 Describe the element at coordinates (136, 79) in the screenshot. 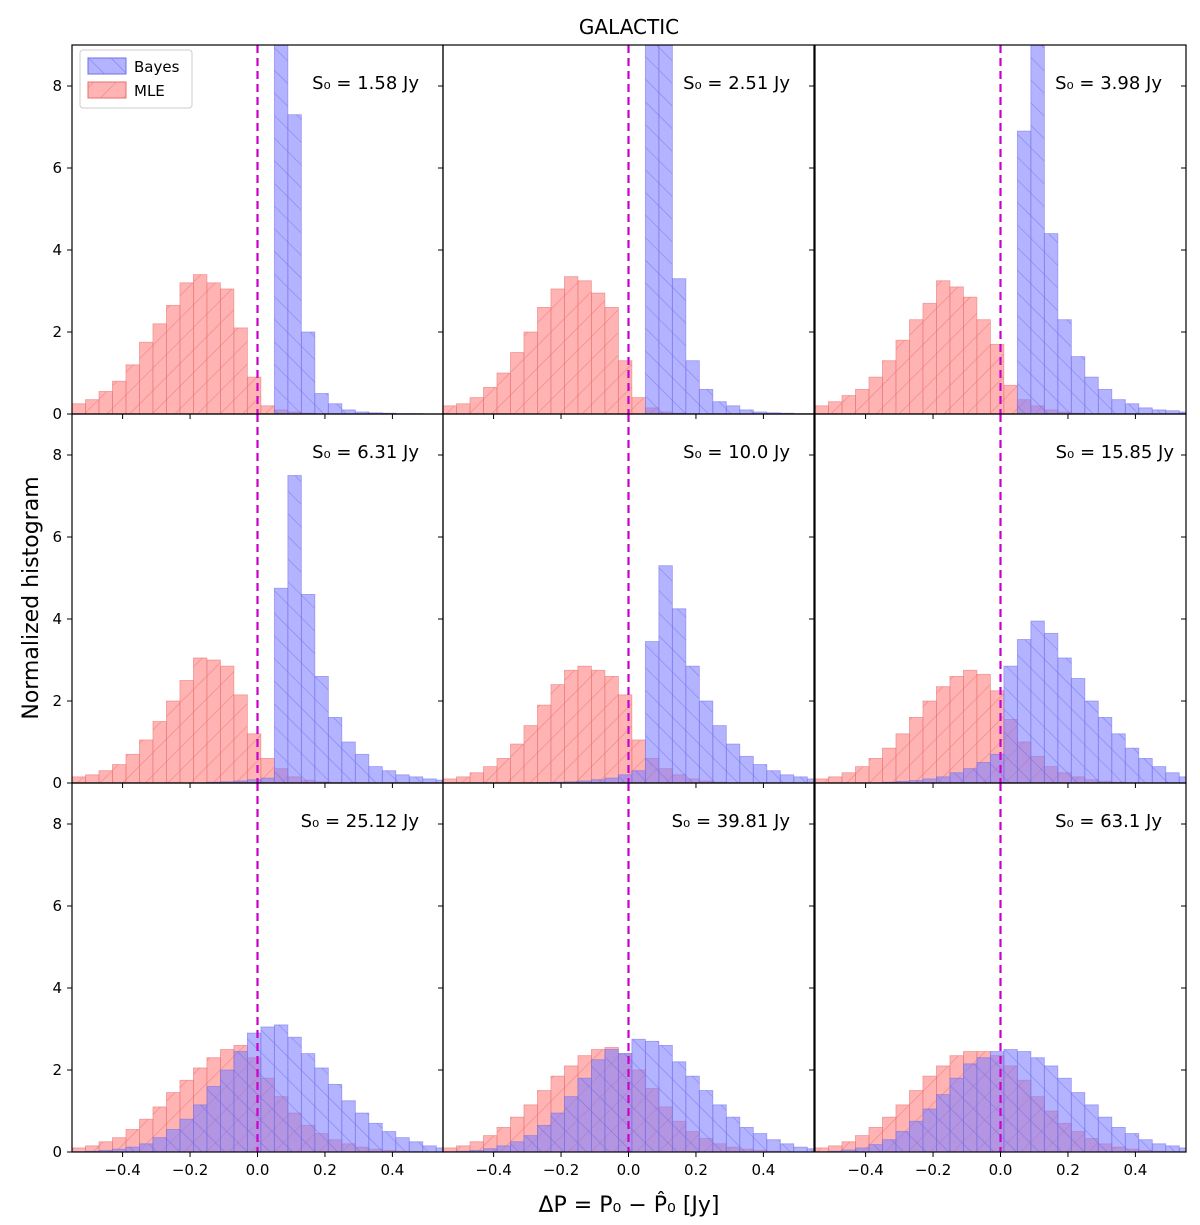

I see `legend: Bayes MLE` at that location.